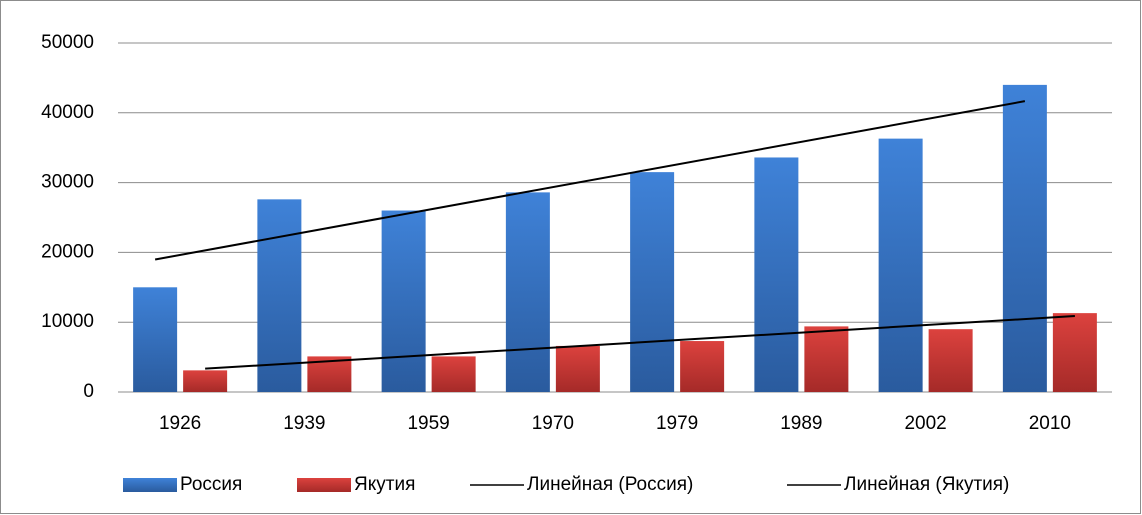  What do you see at coordinates (1050, 423) in the screenshot?
I see `x-tick-label: 2010` at bounding box center [1050, 423].